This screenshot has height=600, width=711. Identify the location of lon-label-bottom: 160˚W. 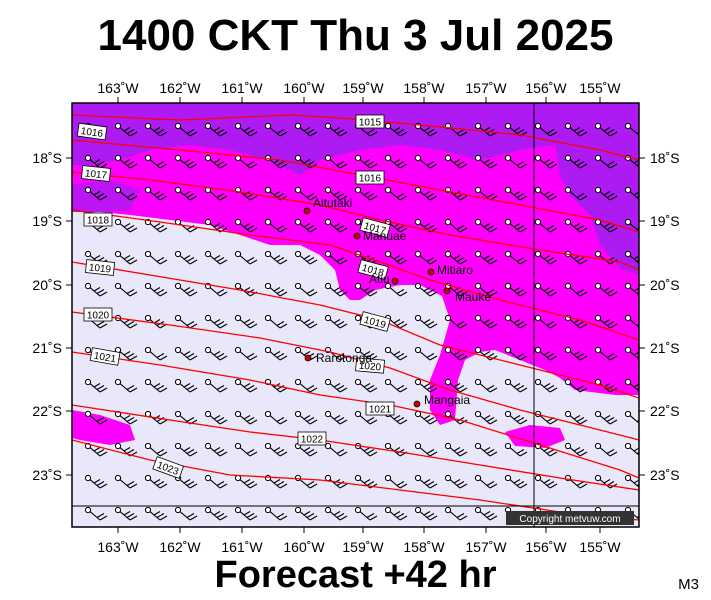
(304, 547).